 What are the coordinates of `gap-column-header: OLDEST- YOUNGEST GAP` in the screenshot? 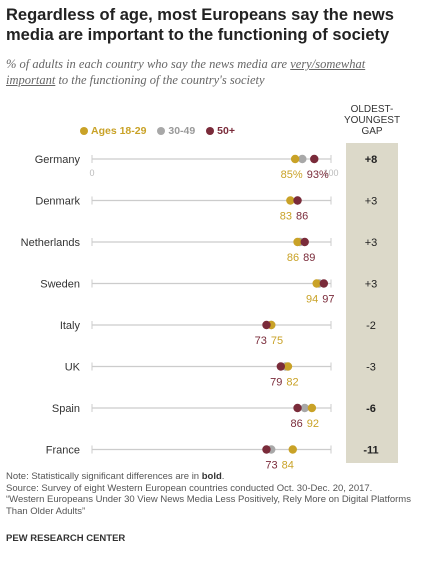 It's located at (372, 120).